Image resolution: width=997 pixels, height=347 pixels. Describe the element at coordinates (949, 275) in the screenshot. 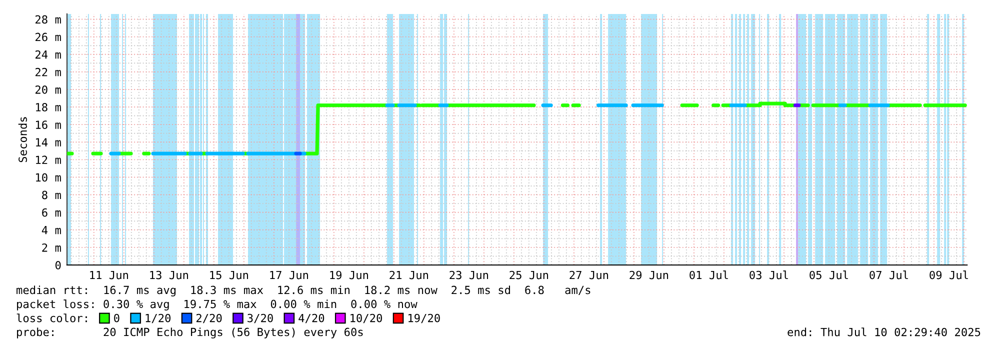

I see `x-tick-label: 09 Jul` at that location.